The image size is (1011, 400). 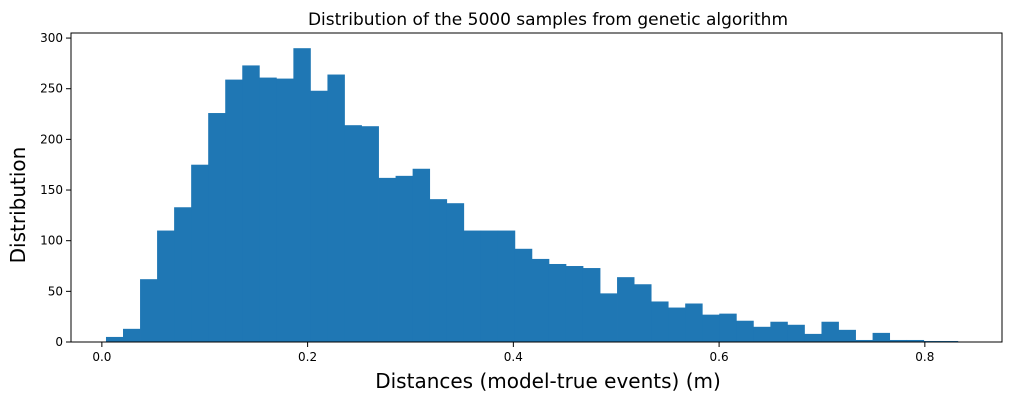 I want to click on y-axis-label: Distribution, so click(x=18, y=205).